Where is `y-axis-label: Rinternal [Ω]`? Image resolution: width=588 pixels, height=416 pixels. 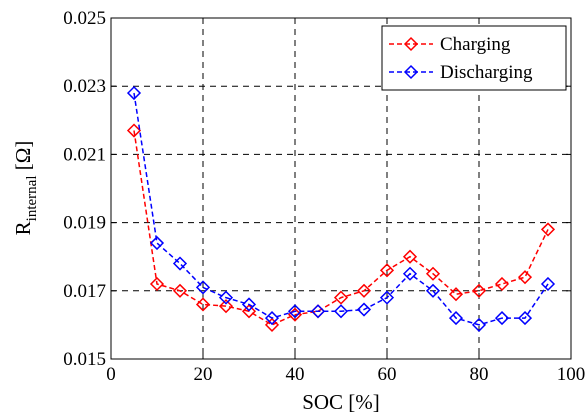 y-axis-label: Rinternal [Ω] is located at coordinates (25, 188).